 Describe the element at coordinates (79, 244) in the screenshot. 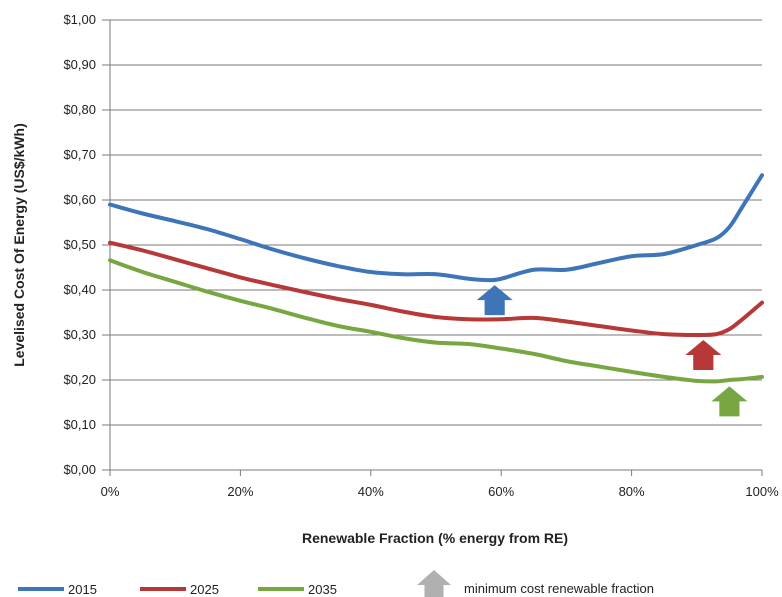

I see `y-tick-label: $0,50` at that location.